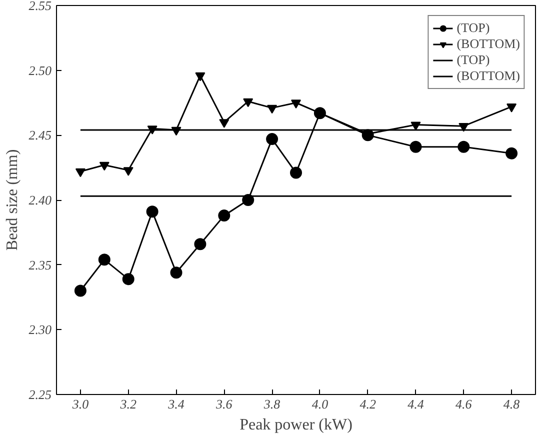 This screenshot has width=544, height=440. I want to click on x-axis-title: Peak power (kW), so click(296, 425).